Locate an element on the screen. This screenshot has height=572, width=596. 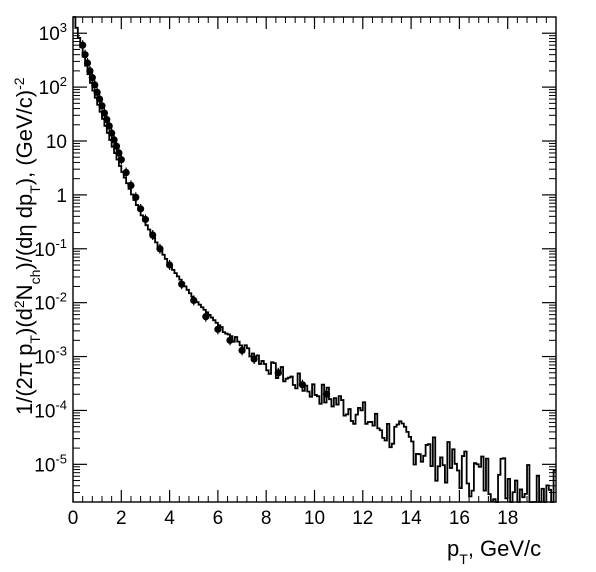
y-tick-label: 10³ is located at coordinates (53, 32).